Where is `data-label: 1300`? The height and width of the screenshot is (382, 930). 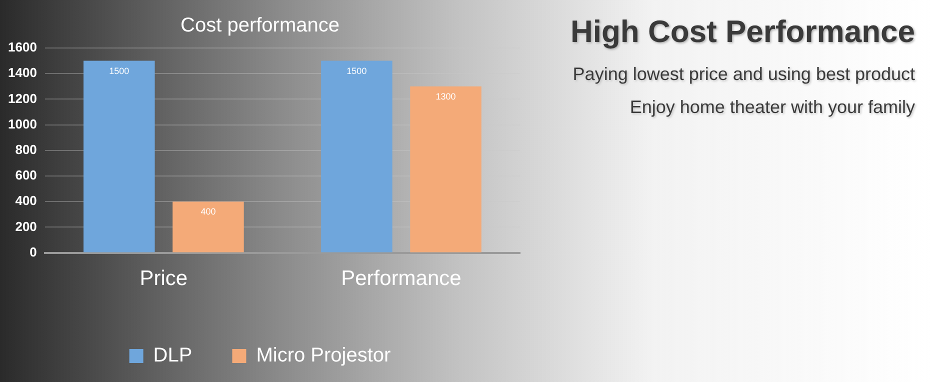 data-label: 1300 is located at coordinates (446, 96).